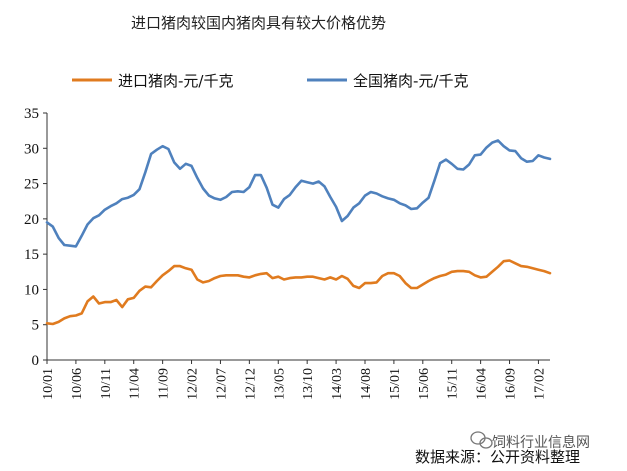  What do you see at coordinates (250, 384) in the screenshot?
I see `x-tick-label: 12/12` at bounding box center [250, 384].